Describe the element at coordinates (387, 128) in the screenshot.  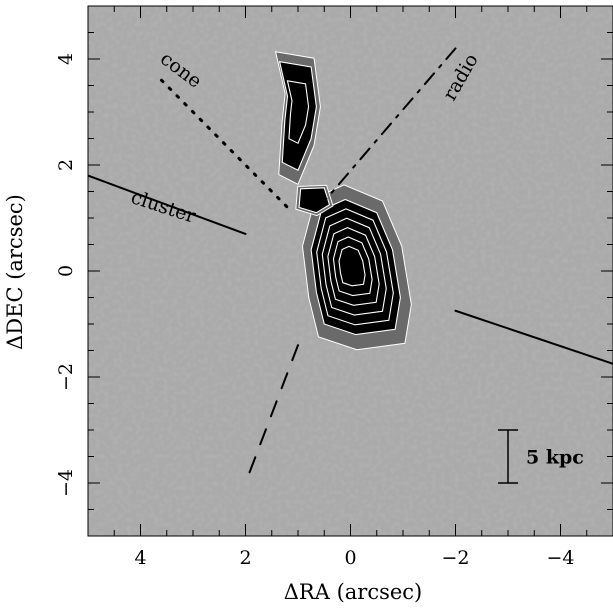
I see `line-dash-dot` at that location.